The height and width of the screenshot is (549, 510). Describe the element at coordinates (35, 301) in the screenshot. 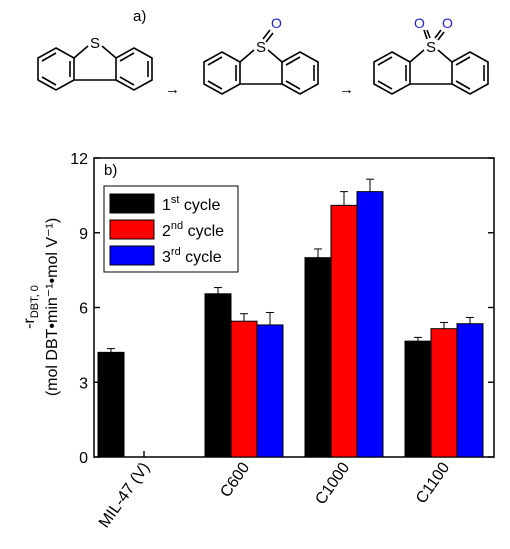

I see `y-axis-title-subscript: DBT, 0` at that location.